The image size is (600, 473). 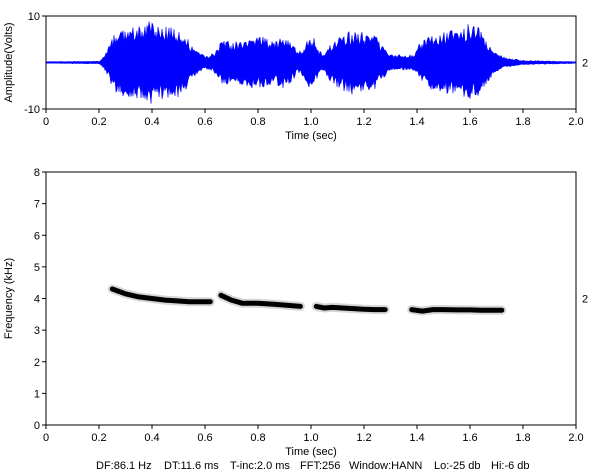 I want to click on hi-param: Hi:-6 db, so click(x=510, y=466).